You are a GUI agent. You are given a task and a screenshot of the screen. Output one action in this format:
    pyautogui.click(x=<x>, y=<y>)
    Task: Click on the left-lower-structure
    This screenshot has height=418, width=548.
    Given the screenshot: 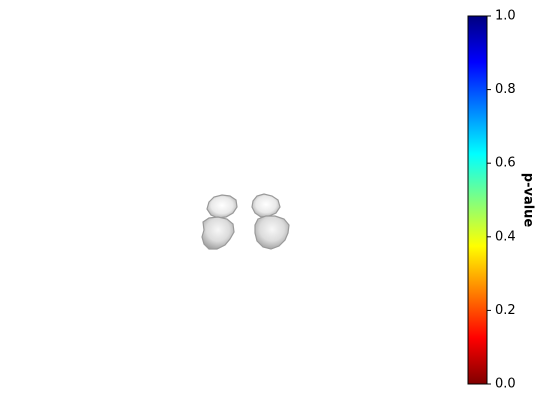 What is the action you would take?
    pyautogui.click(x=218, y=233)
    